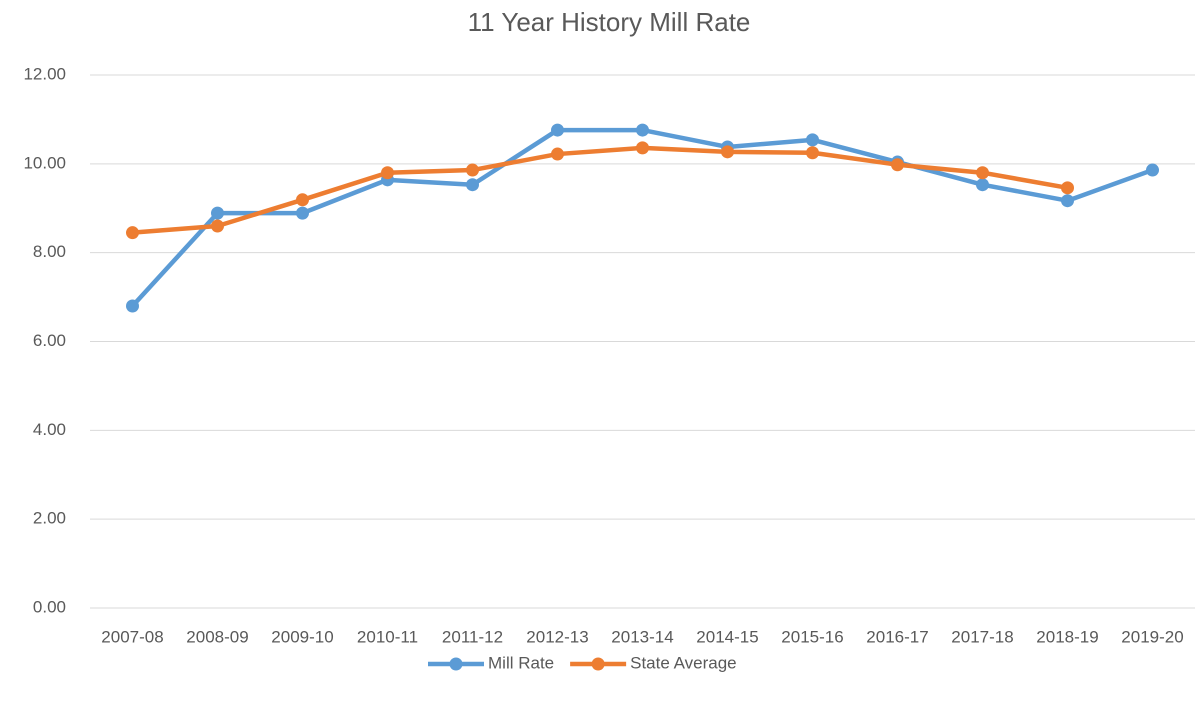 The width and height of the screenshot is (1196, 707). What do you see at coordinates (472, 636) in the screenshot?
I see `x-tick-label: 2011-12` at bounding box center [472, 636].